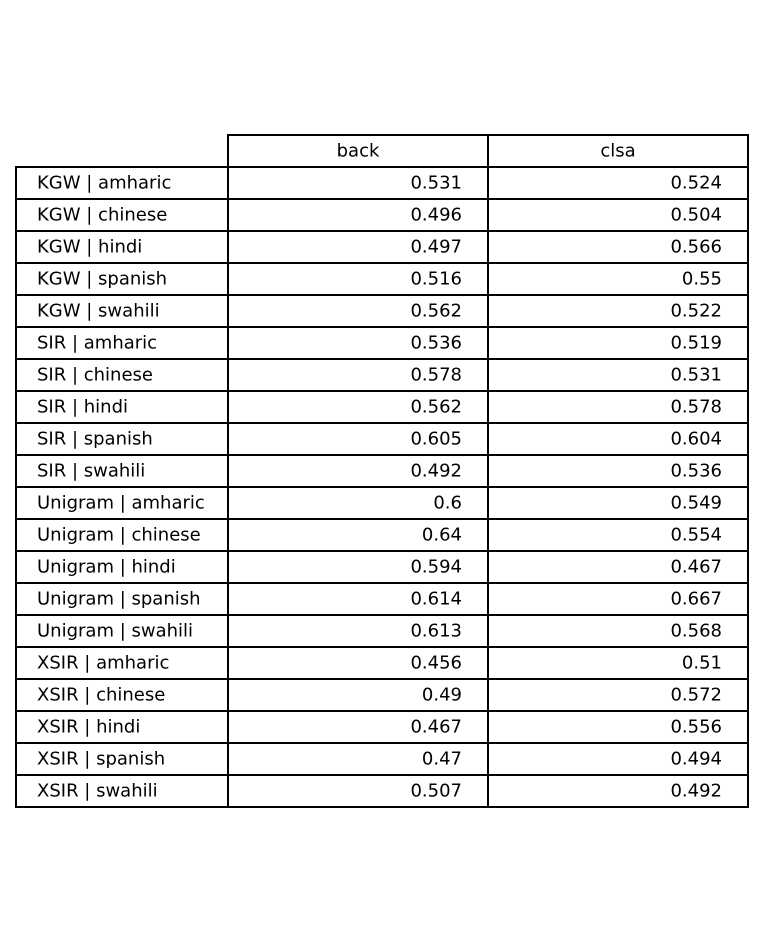 The width and height of the screenshot is (764, 943). Describe the element at coordinates (382, 759) in the screenshot. I see `table-row: XSIR | spanish 0.47 0.494` at that location.